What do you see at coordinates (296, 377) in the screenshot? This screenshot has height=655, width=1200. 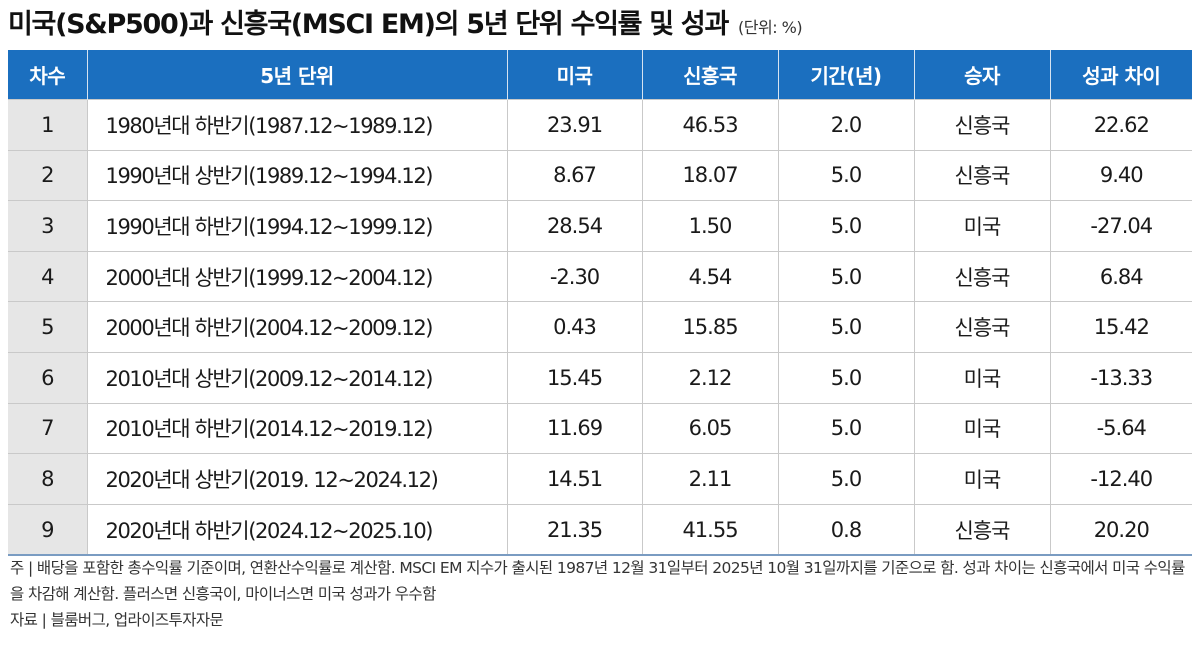 I see `cell-period: 2010년대 상반기(2009.12~2014.12)` at bounding box center [296, 377].